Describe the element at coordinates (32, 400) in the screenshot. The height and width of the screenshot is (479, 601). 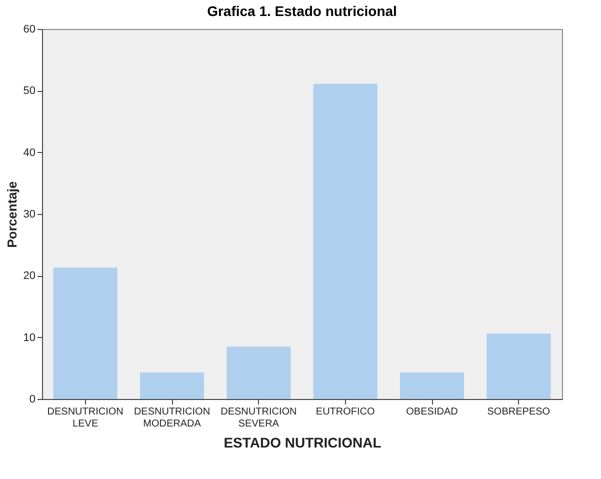
I see `y-tick-label: 0` at that location.